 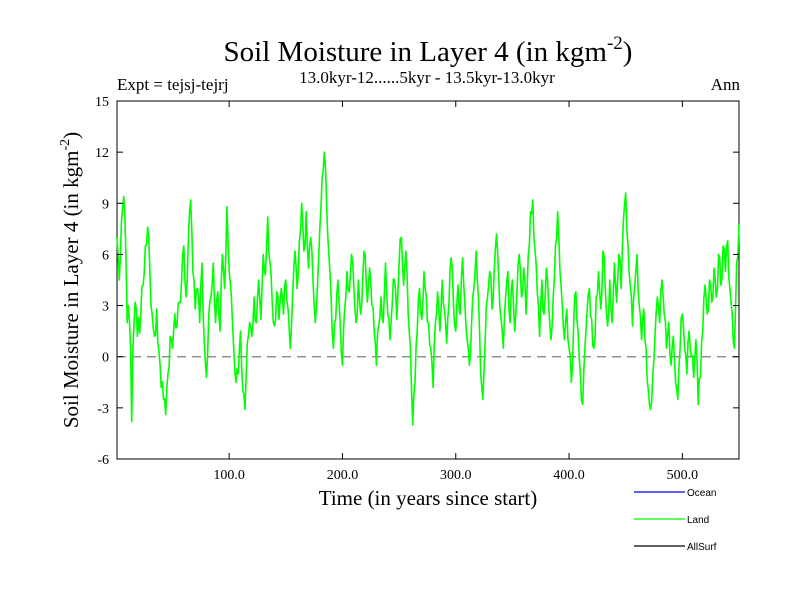 What do you see at coordinates (427, 77) in the screenshot?
I see `chart-subtitle: 13.0kyr-12......5kyr - 13.5kyr-13.0kyr` at bounding box center [427, 77].